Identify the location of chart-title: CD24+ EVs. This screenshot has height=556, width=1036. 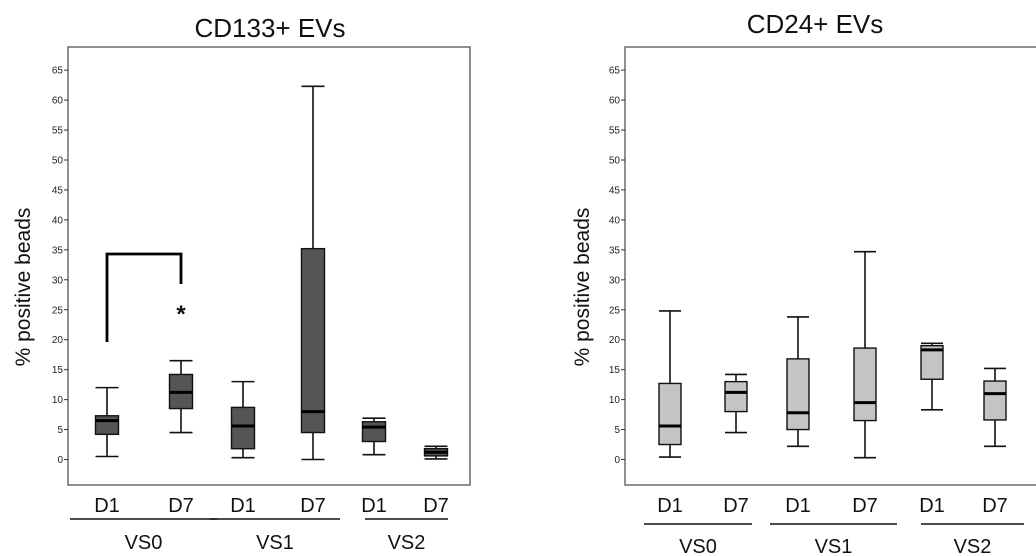
(815, 24).